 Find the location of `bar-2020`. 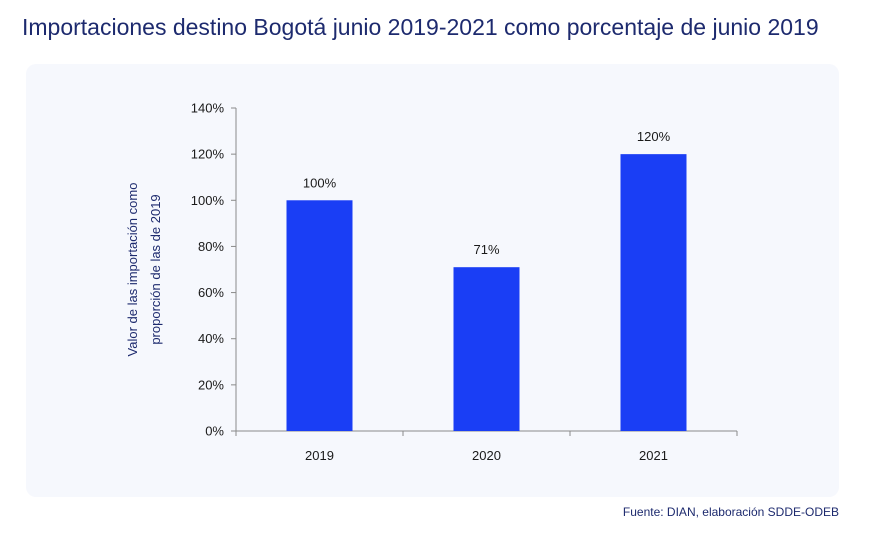

bar-2020 is located at coordinates (486, 349).